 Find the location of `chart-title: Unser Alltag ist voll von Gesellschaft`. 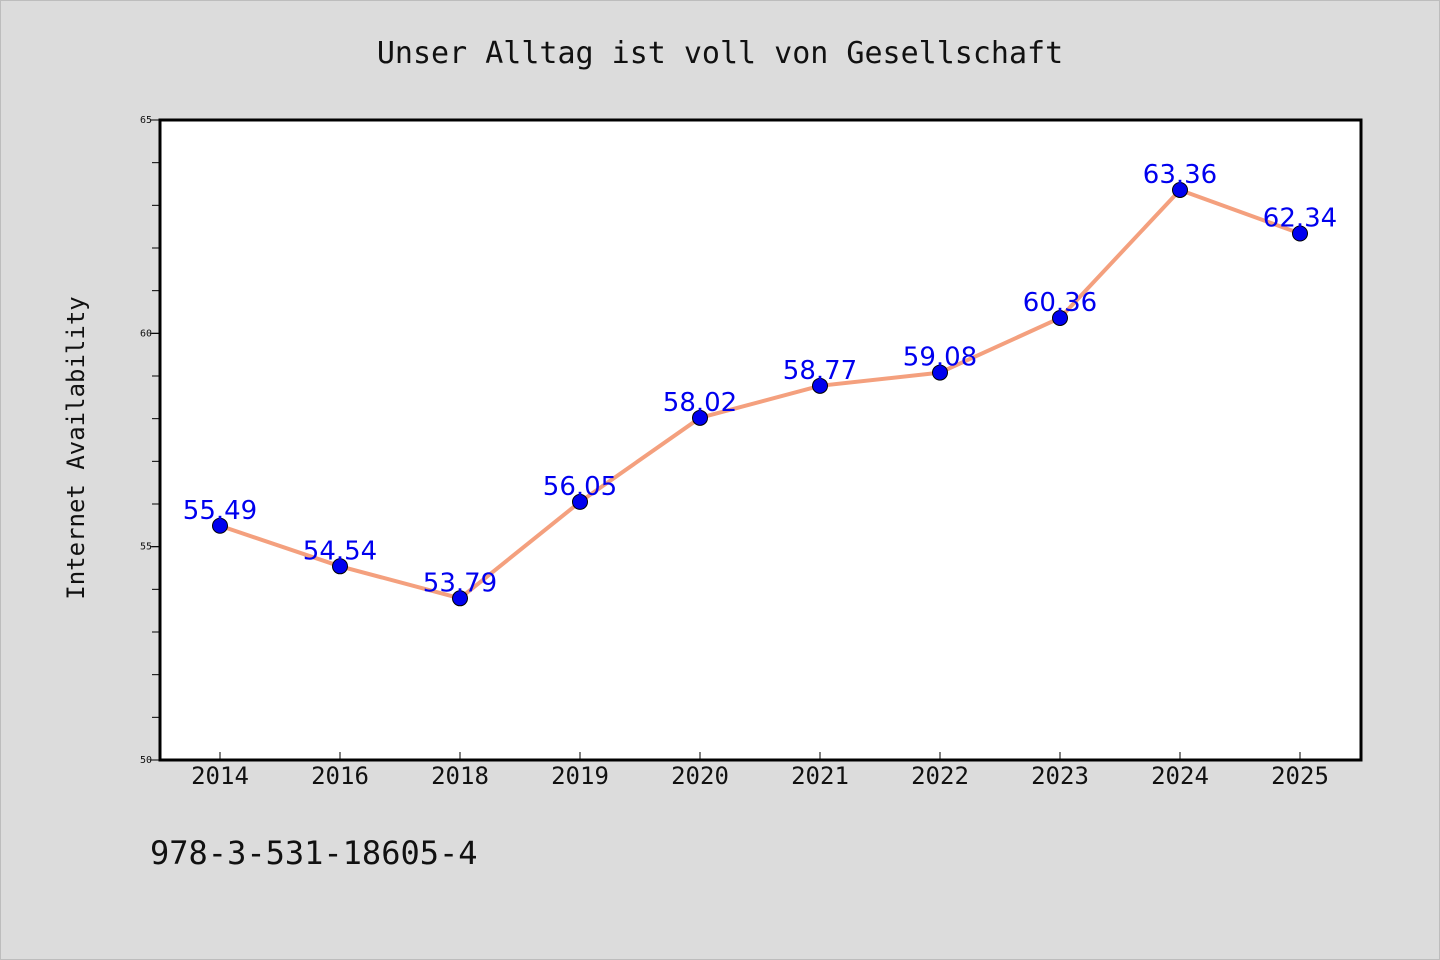

chart-title: Unser Alltag ist voll von Gesellschaft is located at coordinates (720, 53).